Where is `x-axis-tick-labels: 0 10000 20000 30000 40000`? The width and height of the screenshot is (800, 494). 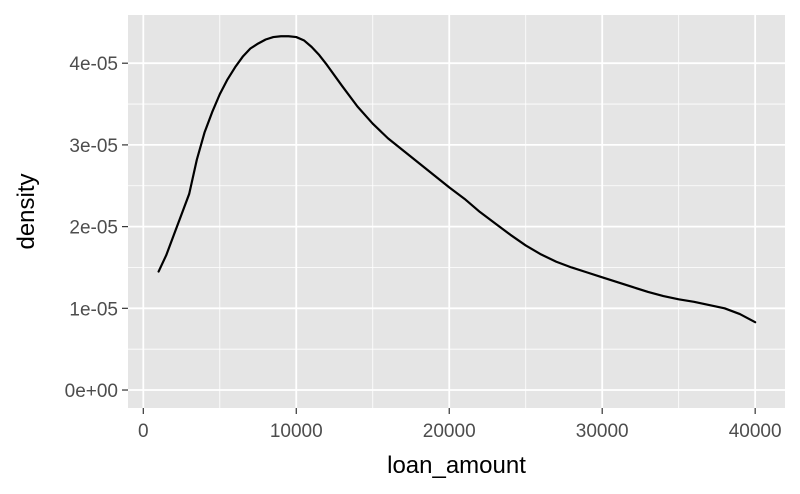 x-axis-tick-labels: 0 10000 20000 30000 40000 is located at coordinates (460, 431).